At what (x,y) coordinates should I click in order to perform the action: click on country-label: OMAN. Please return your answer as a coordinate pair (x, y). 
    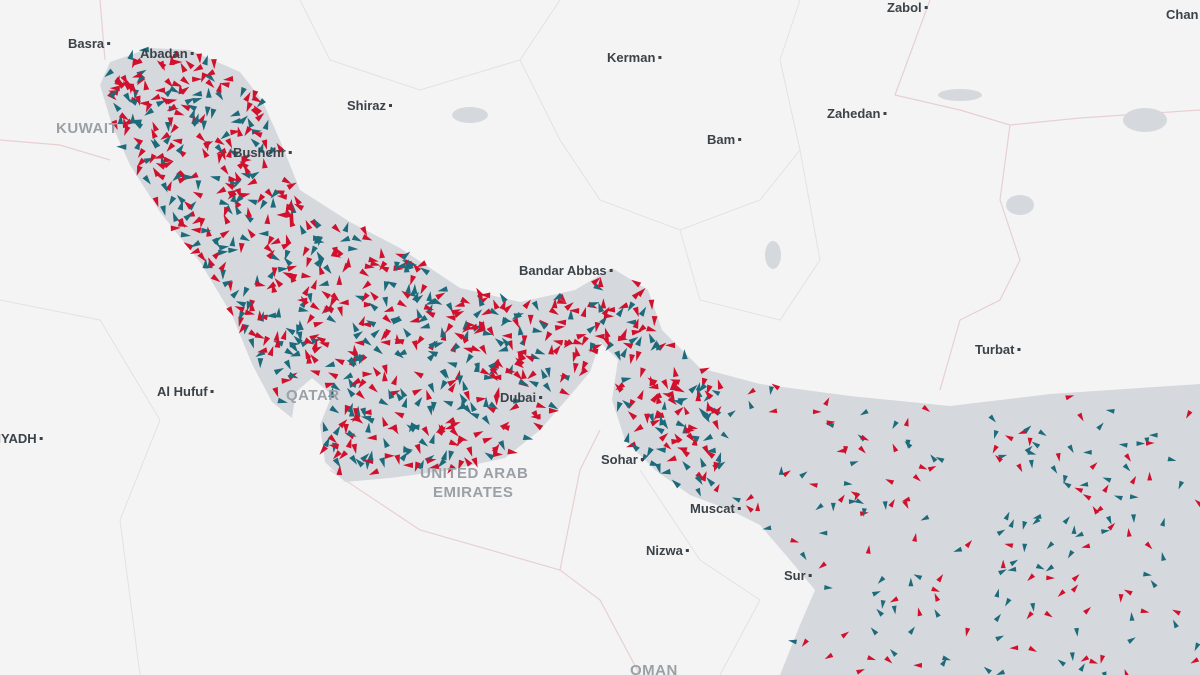
    Looking at the image, I should click on (654, 668).